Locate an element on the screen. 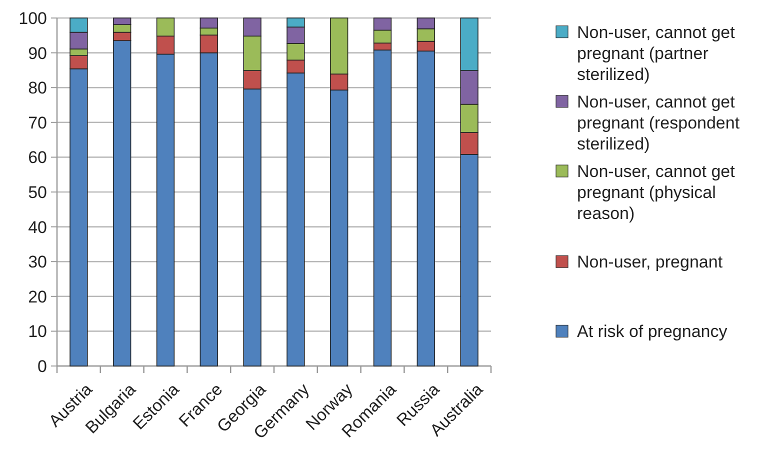 The height and width of the screenshot is (449, 769). y-tick-label: 0 is located at coordinates (42, 366).